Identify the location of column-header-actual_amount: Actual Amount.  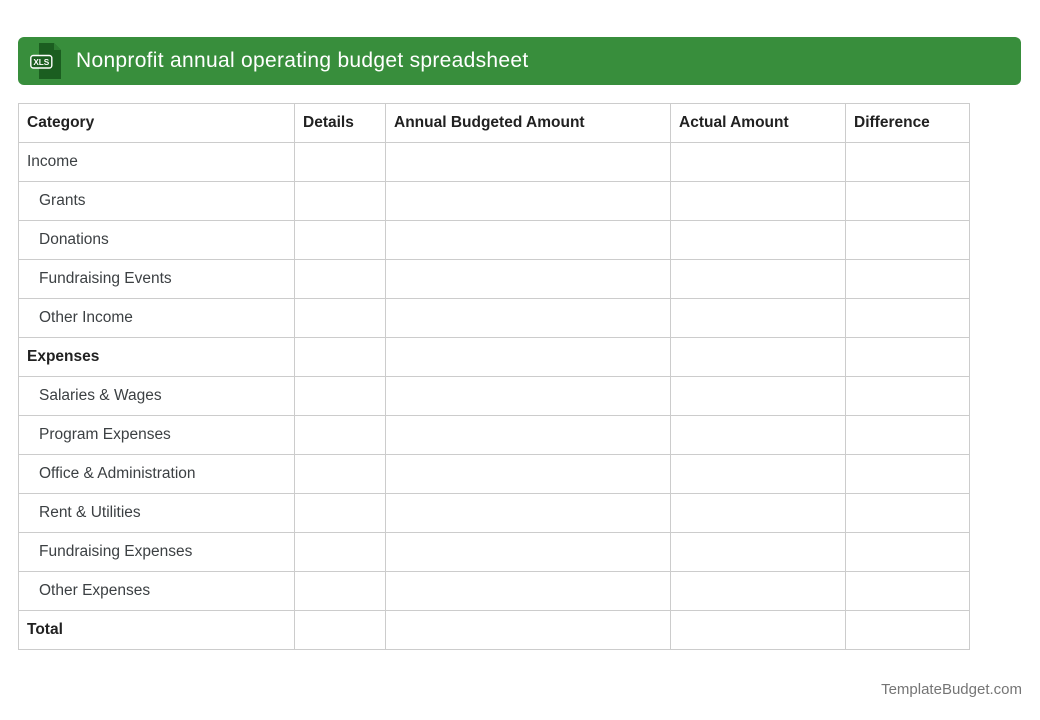
(758, 123).